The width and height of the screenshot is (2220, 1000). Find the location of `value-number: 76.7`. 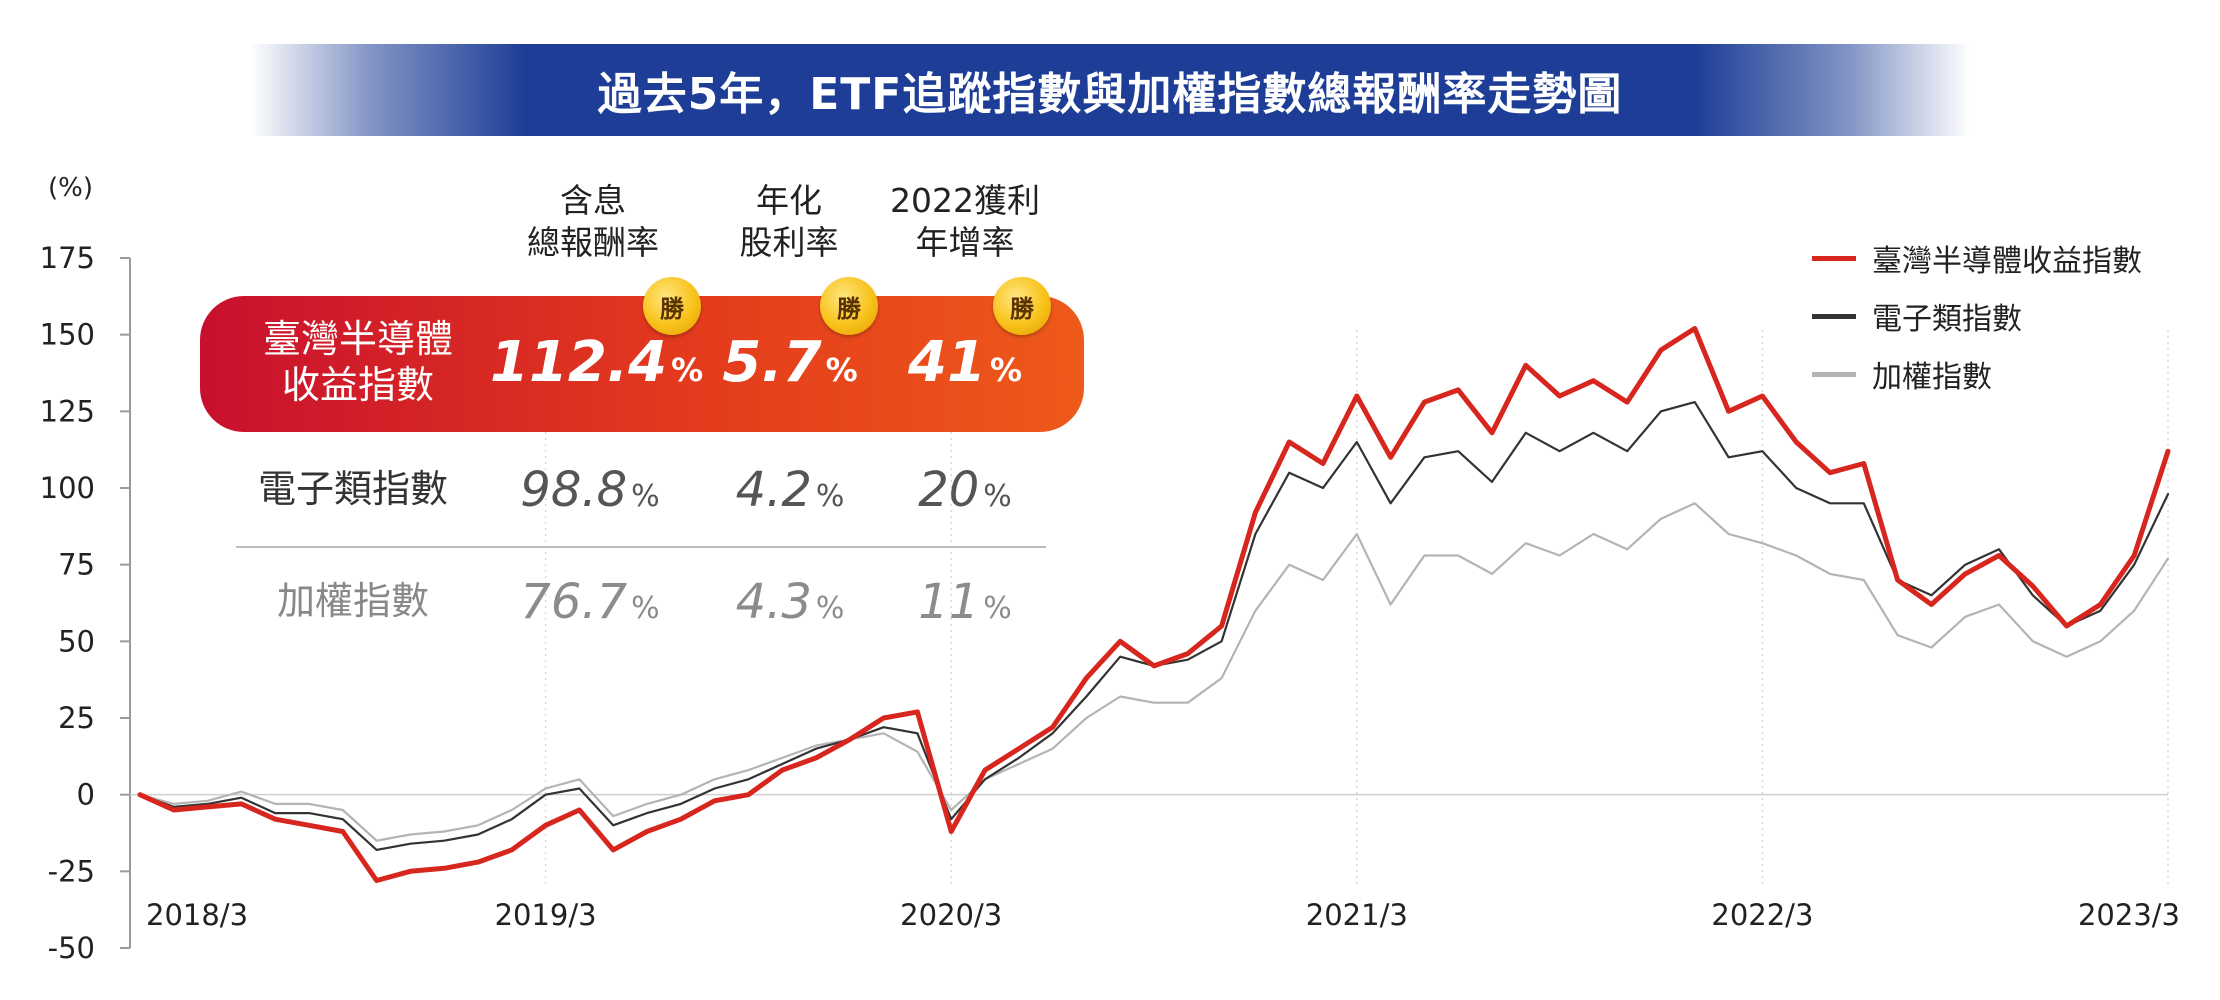

value-number: 76.7 is located at coordinates (574, 602).